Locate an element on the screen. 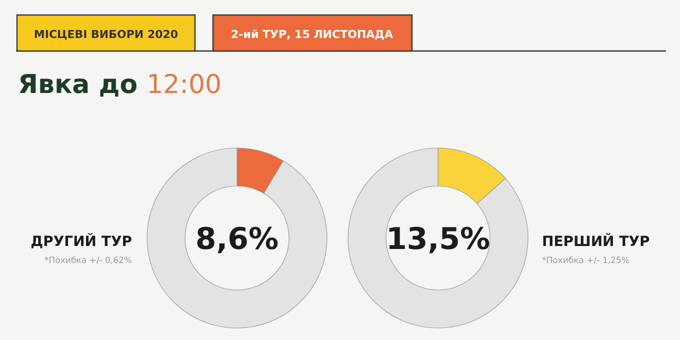 This screenshot has width=680, height=340. text: 8,6% is located at coordinates (237, 239).